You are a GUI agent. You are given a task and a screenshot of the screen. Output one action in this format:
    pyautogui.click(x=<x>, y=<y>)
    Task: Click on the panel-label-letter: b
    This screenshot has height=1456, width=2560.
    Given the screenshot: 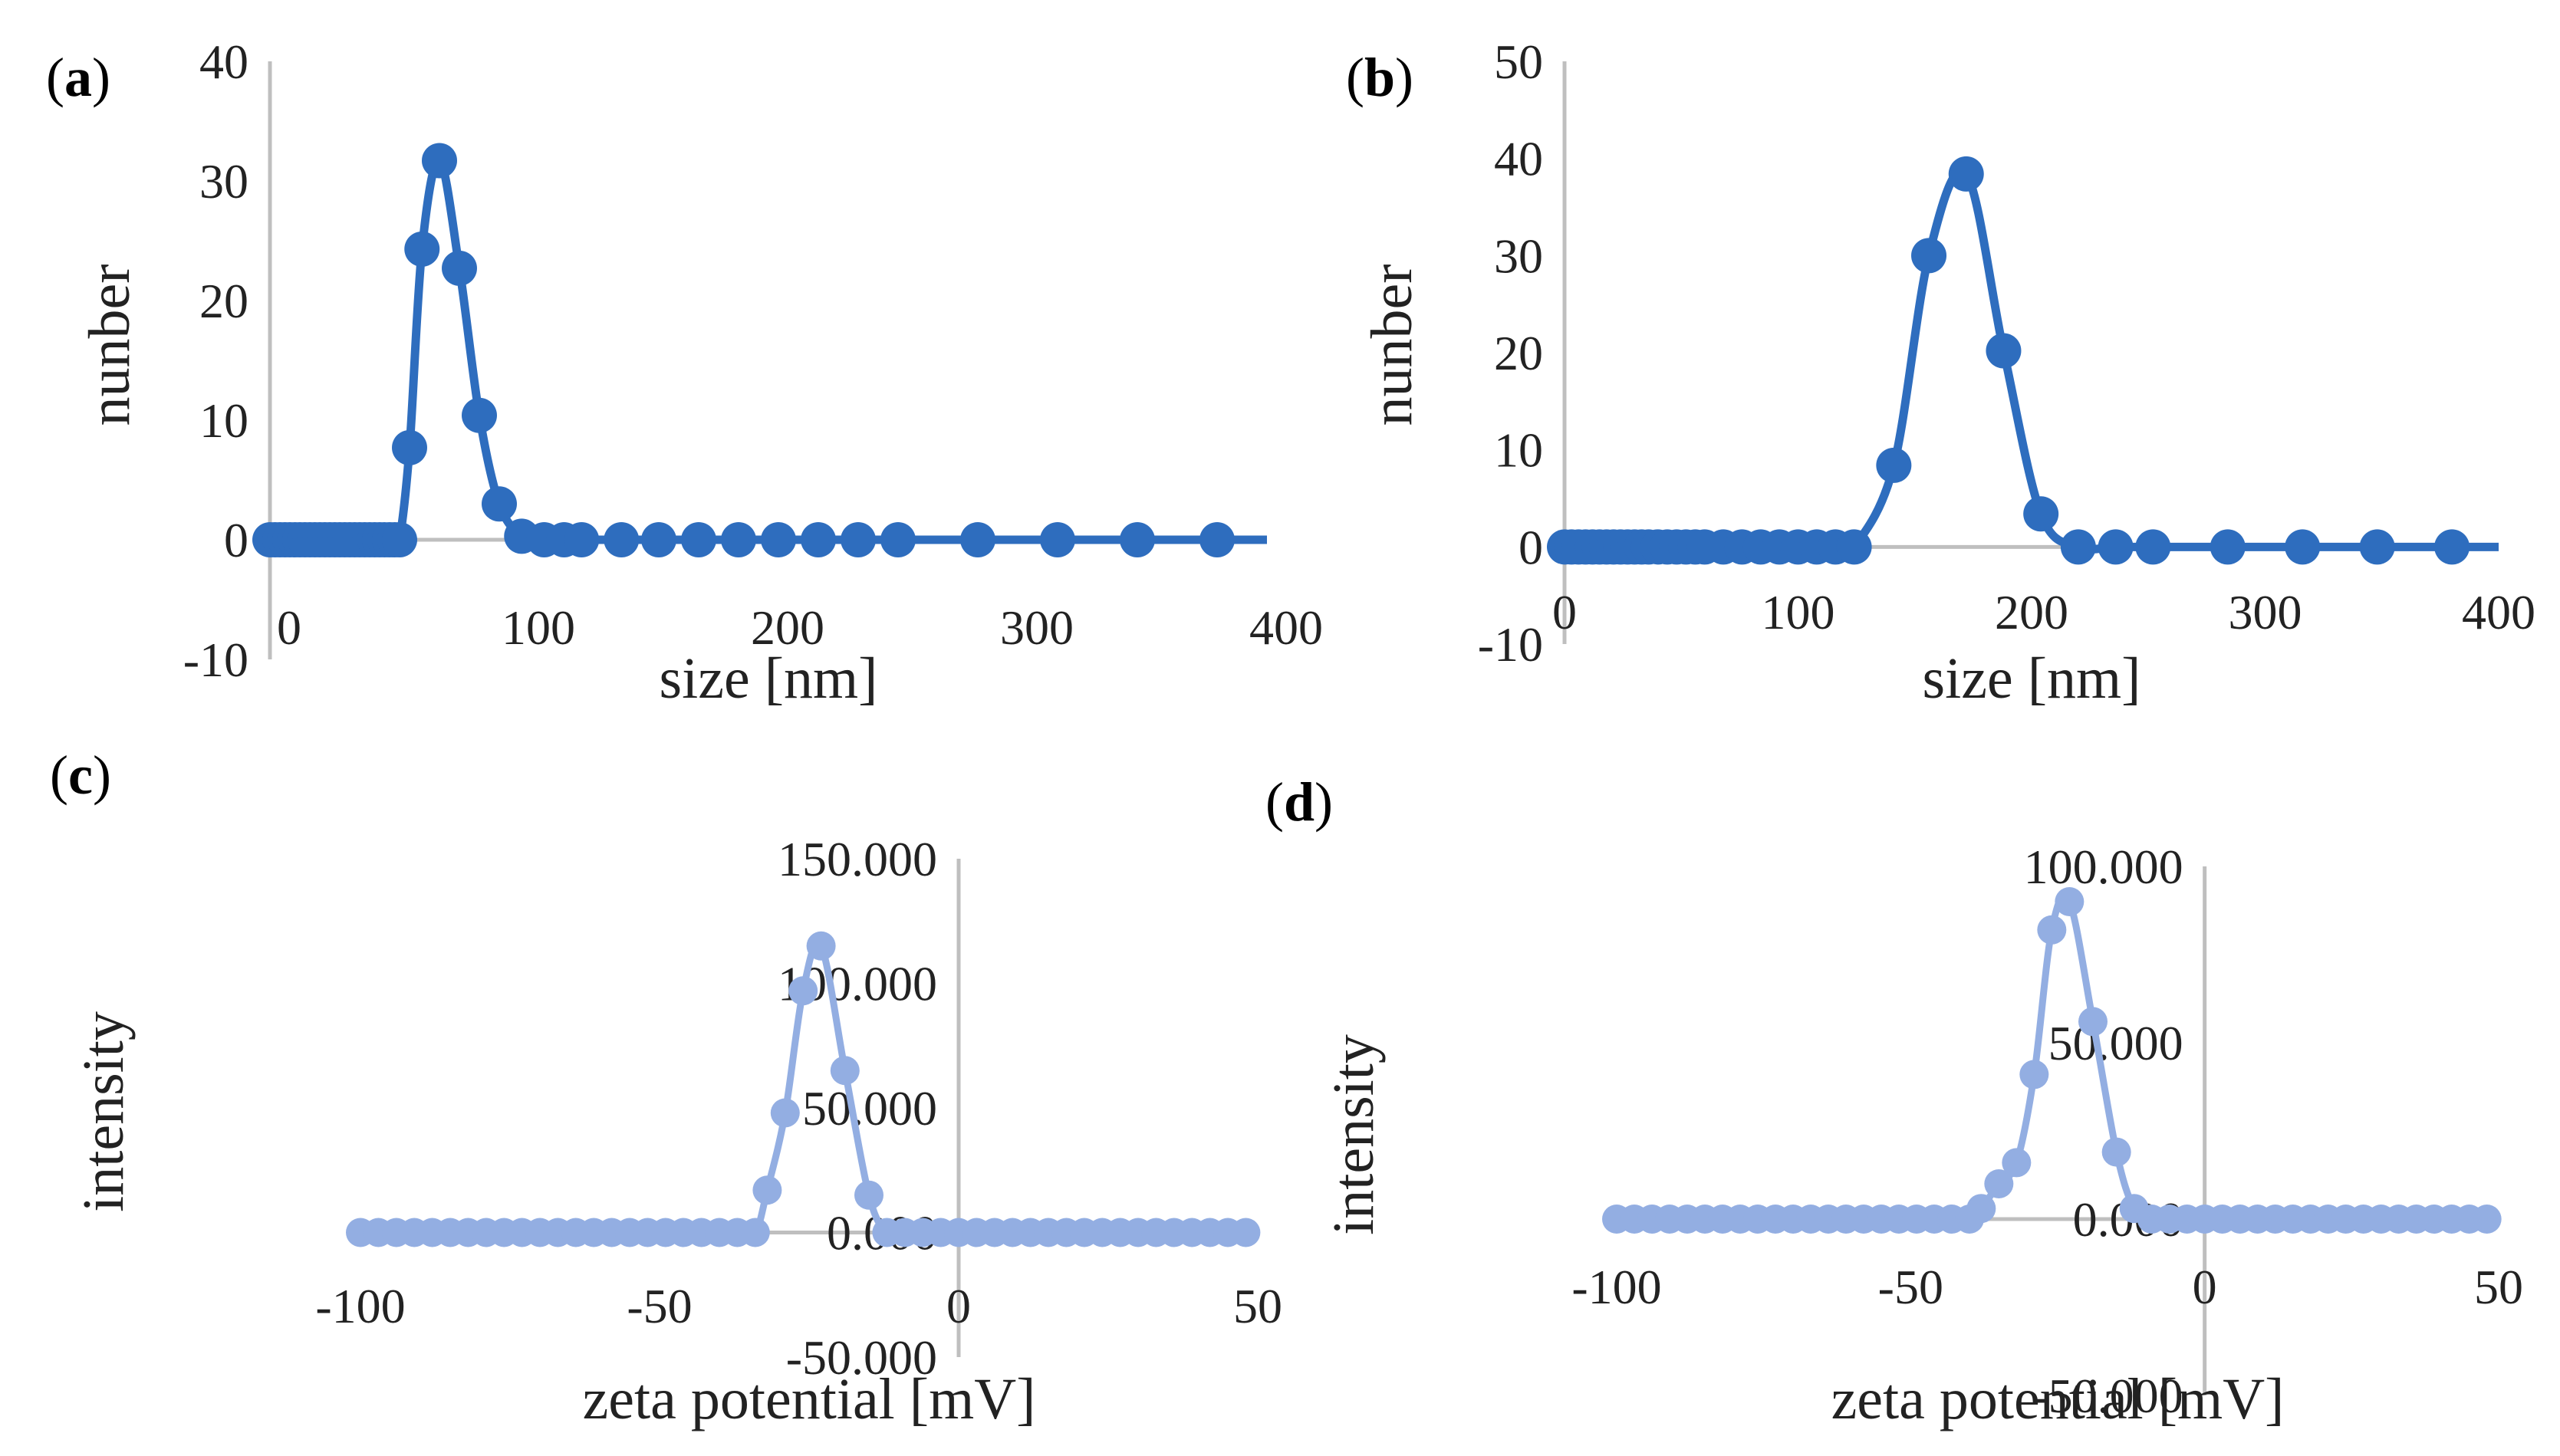 What is the action you would take?
    pyautogui.click(x=1379, y=77)
    